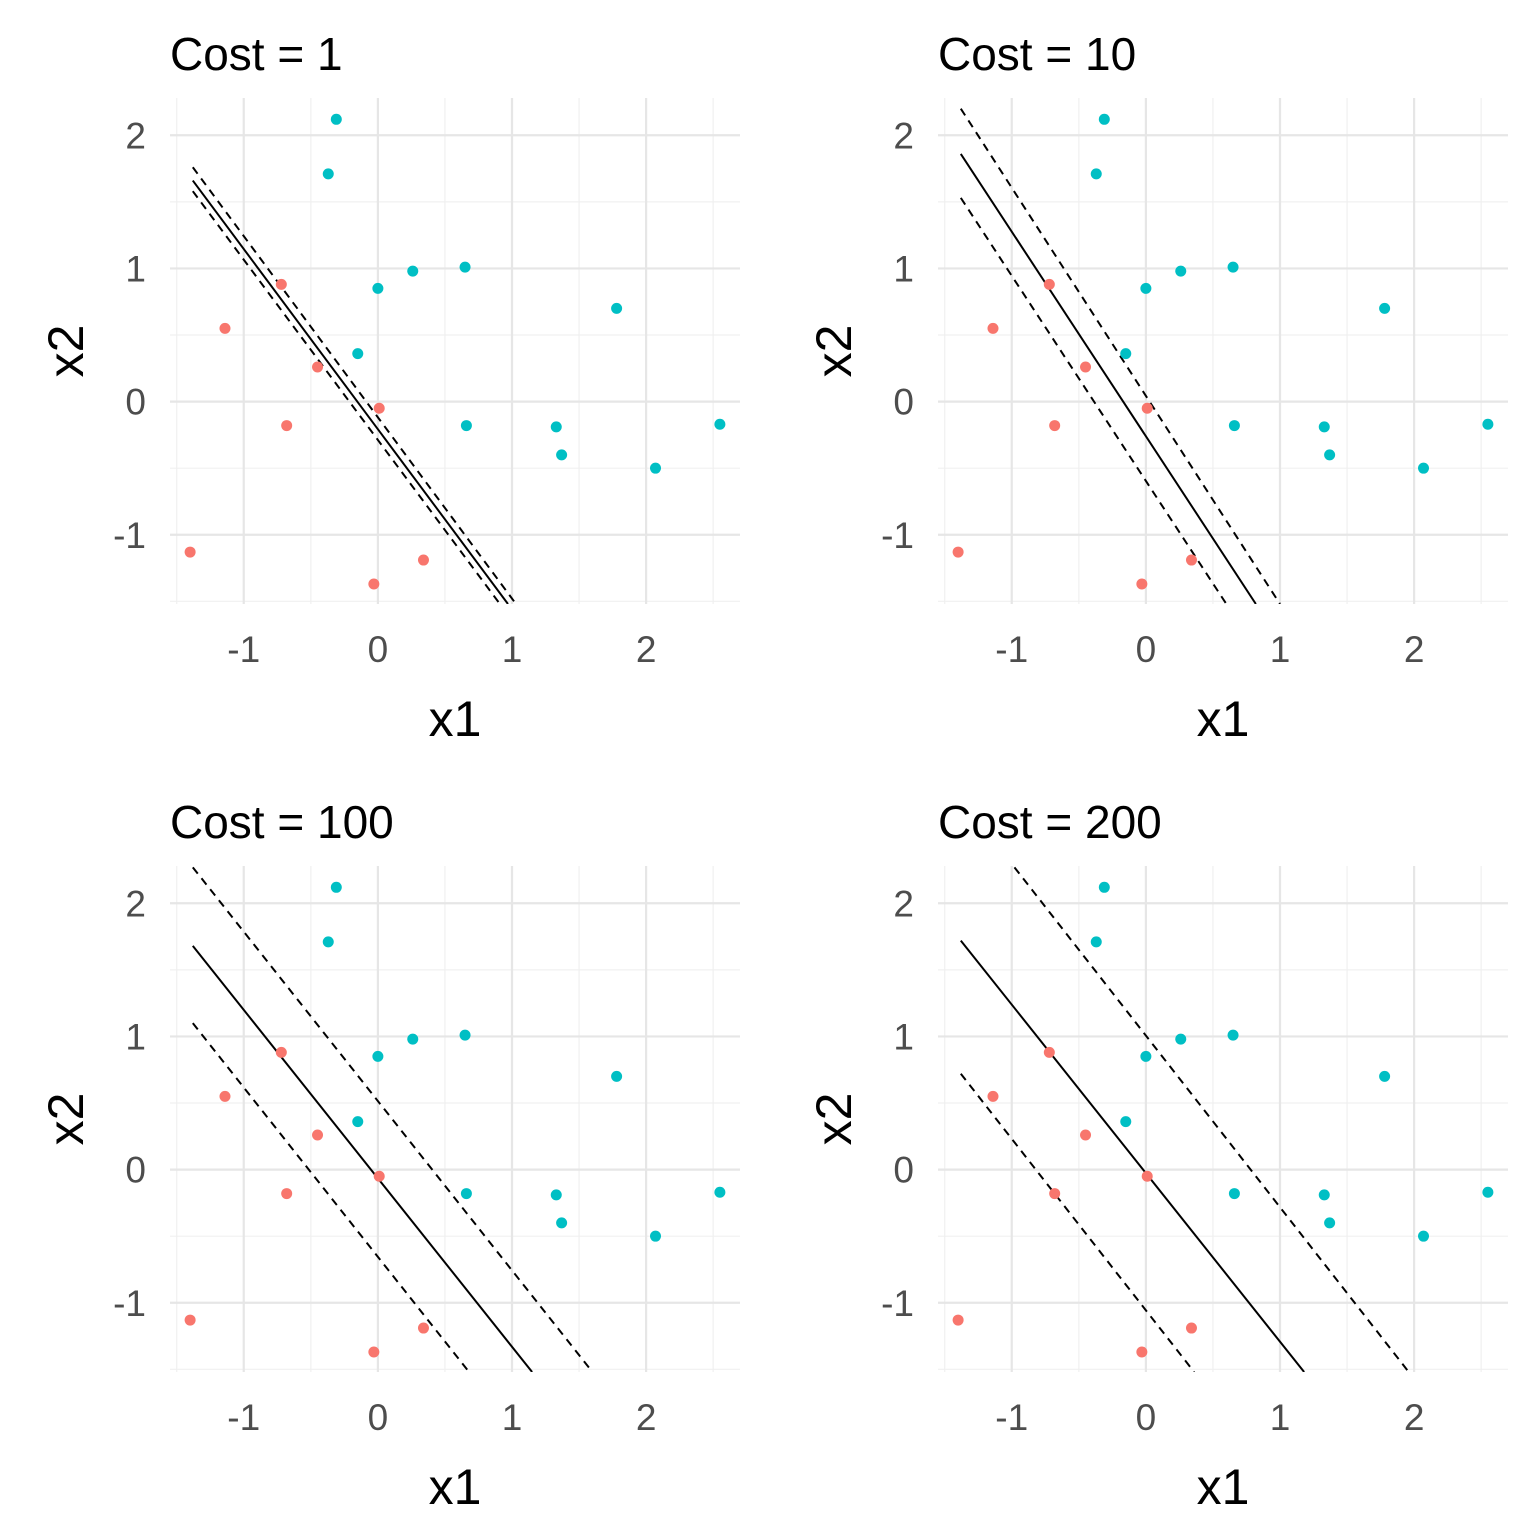 Image resolution: width=1536 pixels, height=1536 pixels. Describe the element at coordinates (256, 54) in the screenshot. I see `panel-title: Cost = 1` at that location.